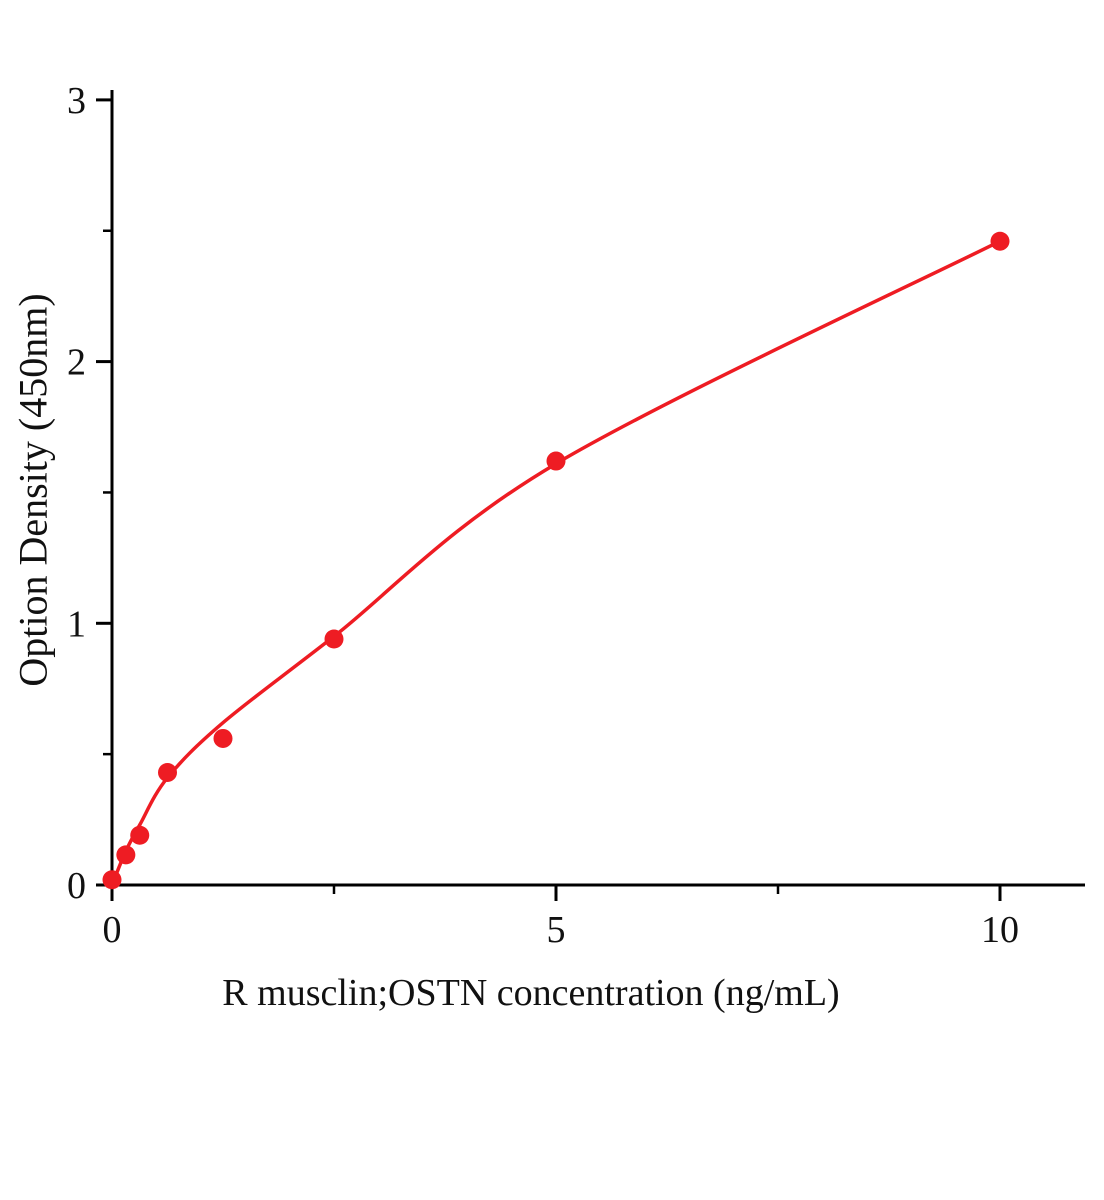 Image resolution: width=1104 pixels, height=1200 pixels. What do you see at coordinates (76, 886) in the screenshot?
I see `y-tick-label: 0` at bounding box center [76, 886].